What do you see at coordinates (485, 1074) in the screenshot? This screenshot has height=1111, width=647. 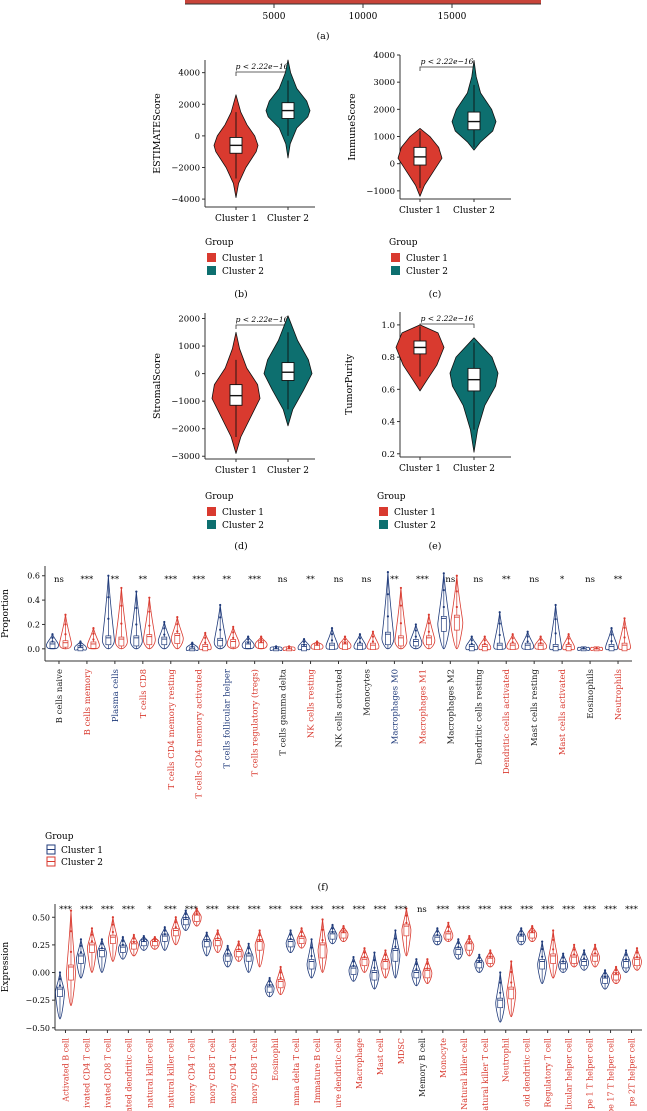 I see `x-tick-label: atural killer T cell` at bounding box center [485, 1074].